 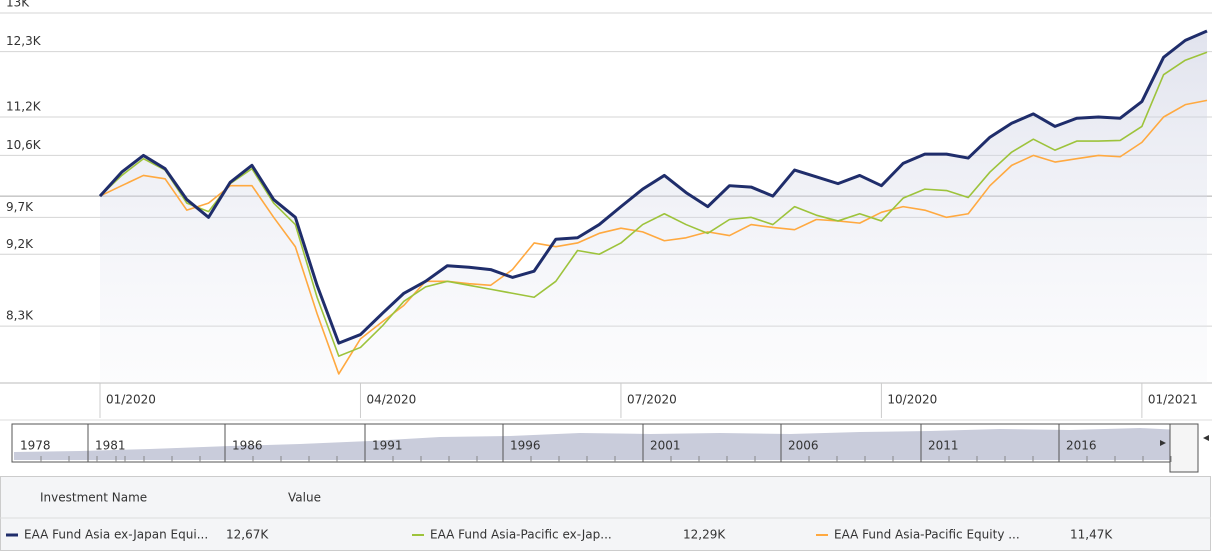 I want to click on legend-value: 12,67K, so click(x=247, y=535).